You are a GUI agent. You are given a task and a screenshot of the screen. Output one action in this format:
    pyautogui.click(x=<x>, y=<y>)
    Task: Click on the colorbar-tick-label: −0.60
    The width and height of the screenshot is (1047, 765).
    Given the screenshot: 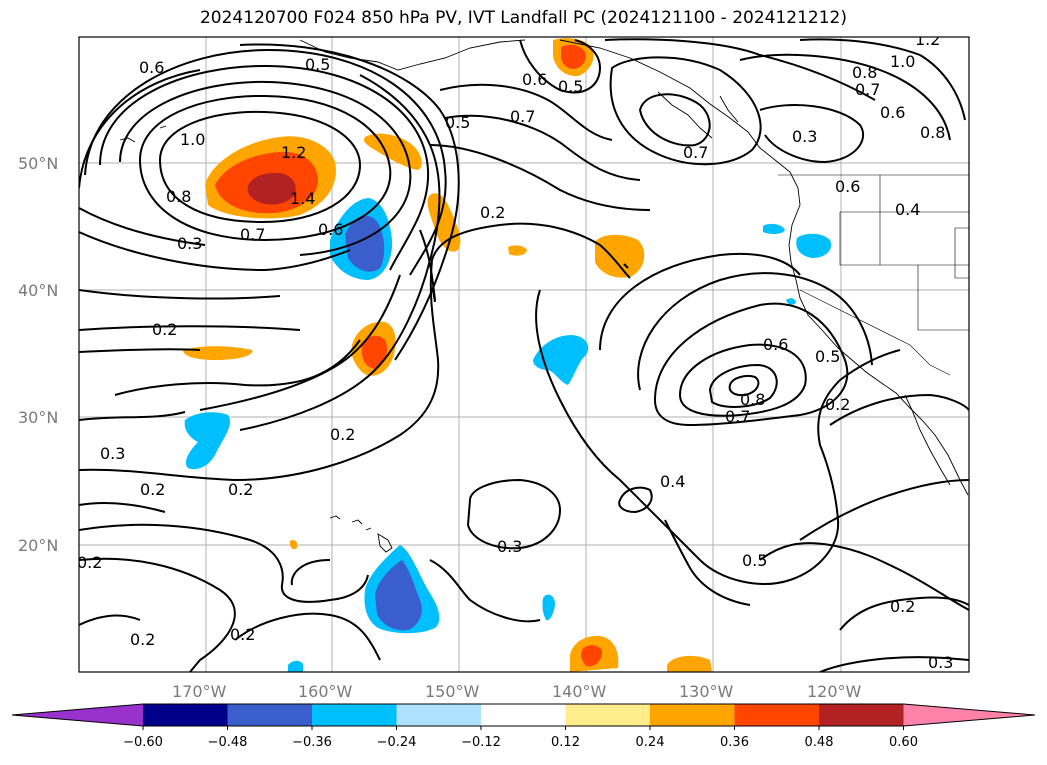 What is the action you would take?
    pyautogui.click(x=143, y=742)
    